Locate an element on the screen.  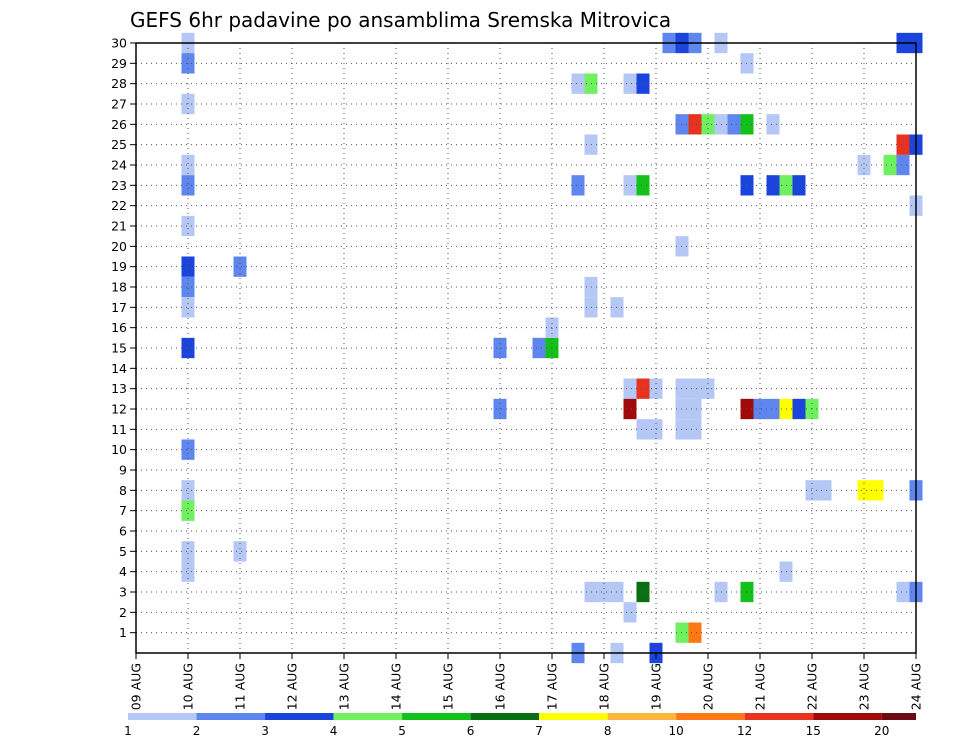
colorbar-label: 5 is located at coordinates (402, 731).